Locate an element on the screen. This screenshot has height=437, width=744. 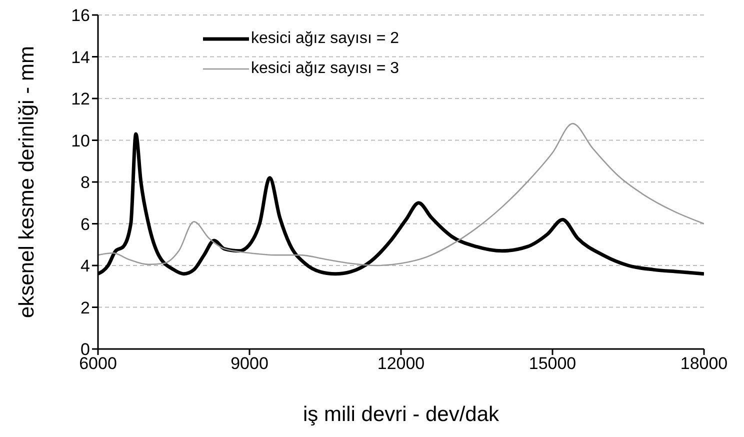
x-axis-title: iş mili devri - dev/dak is located at coordinates (401, 414).